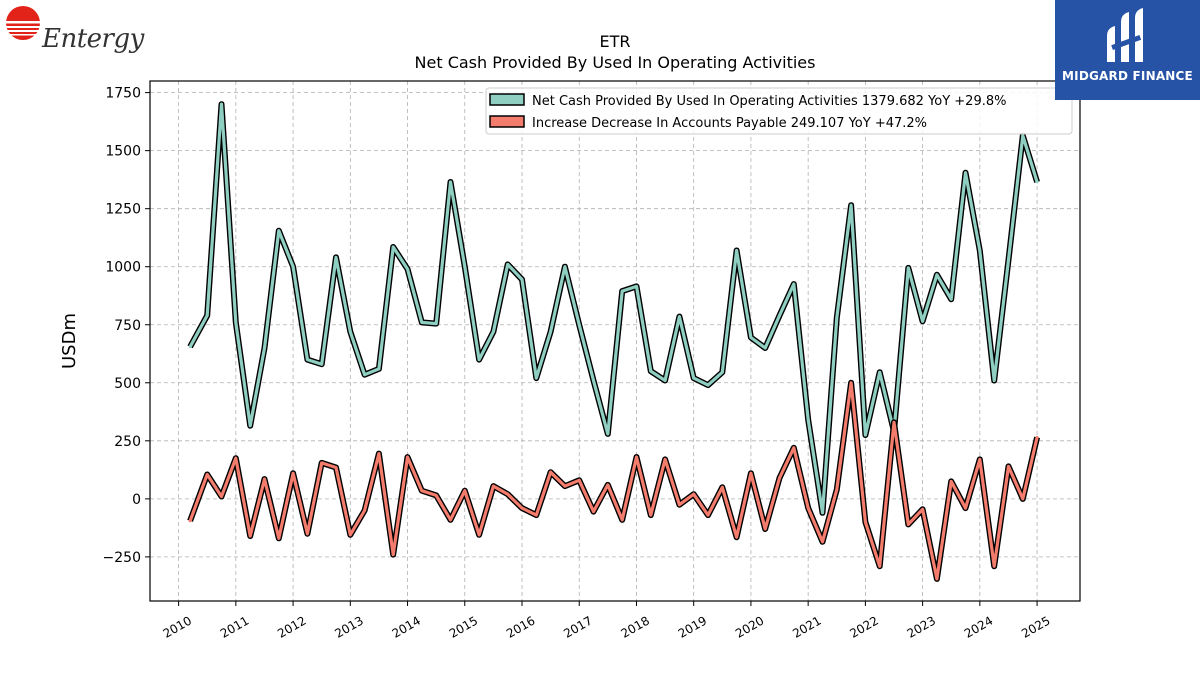 This screenshot has width=1200, height=675. What do you see at coordinates (127, 442) in the screenshot?
I see `y-tick-label: 250` at bounding box center [127, 442].